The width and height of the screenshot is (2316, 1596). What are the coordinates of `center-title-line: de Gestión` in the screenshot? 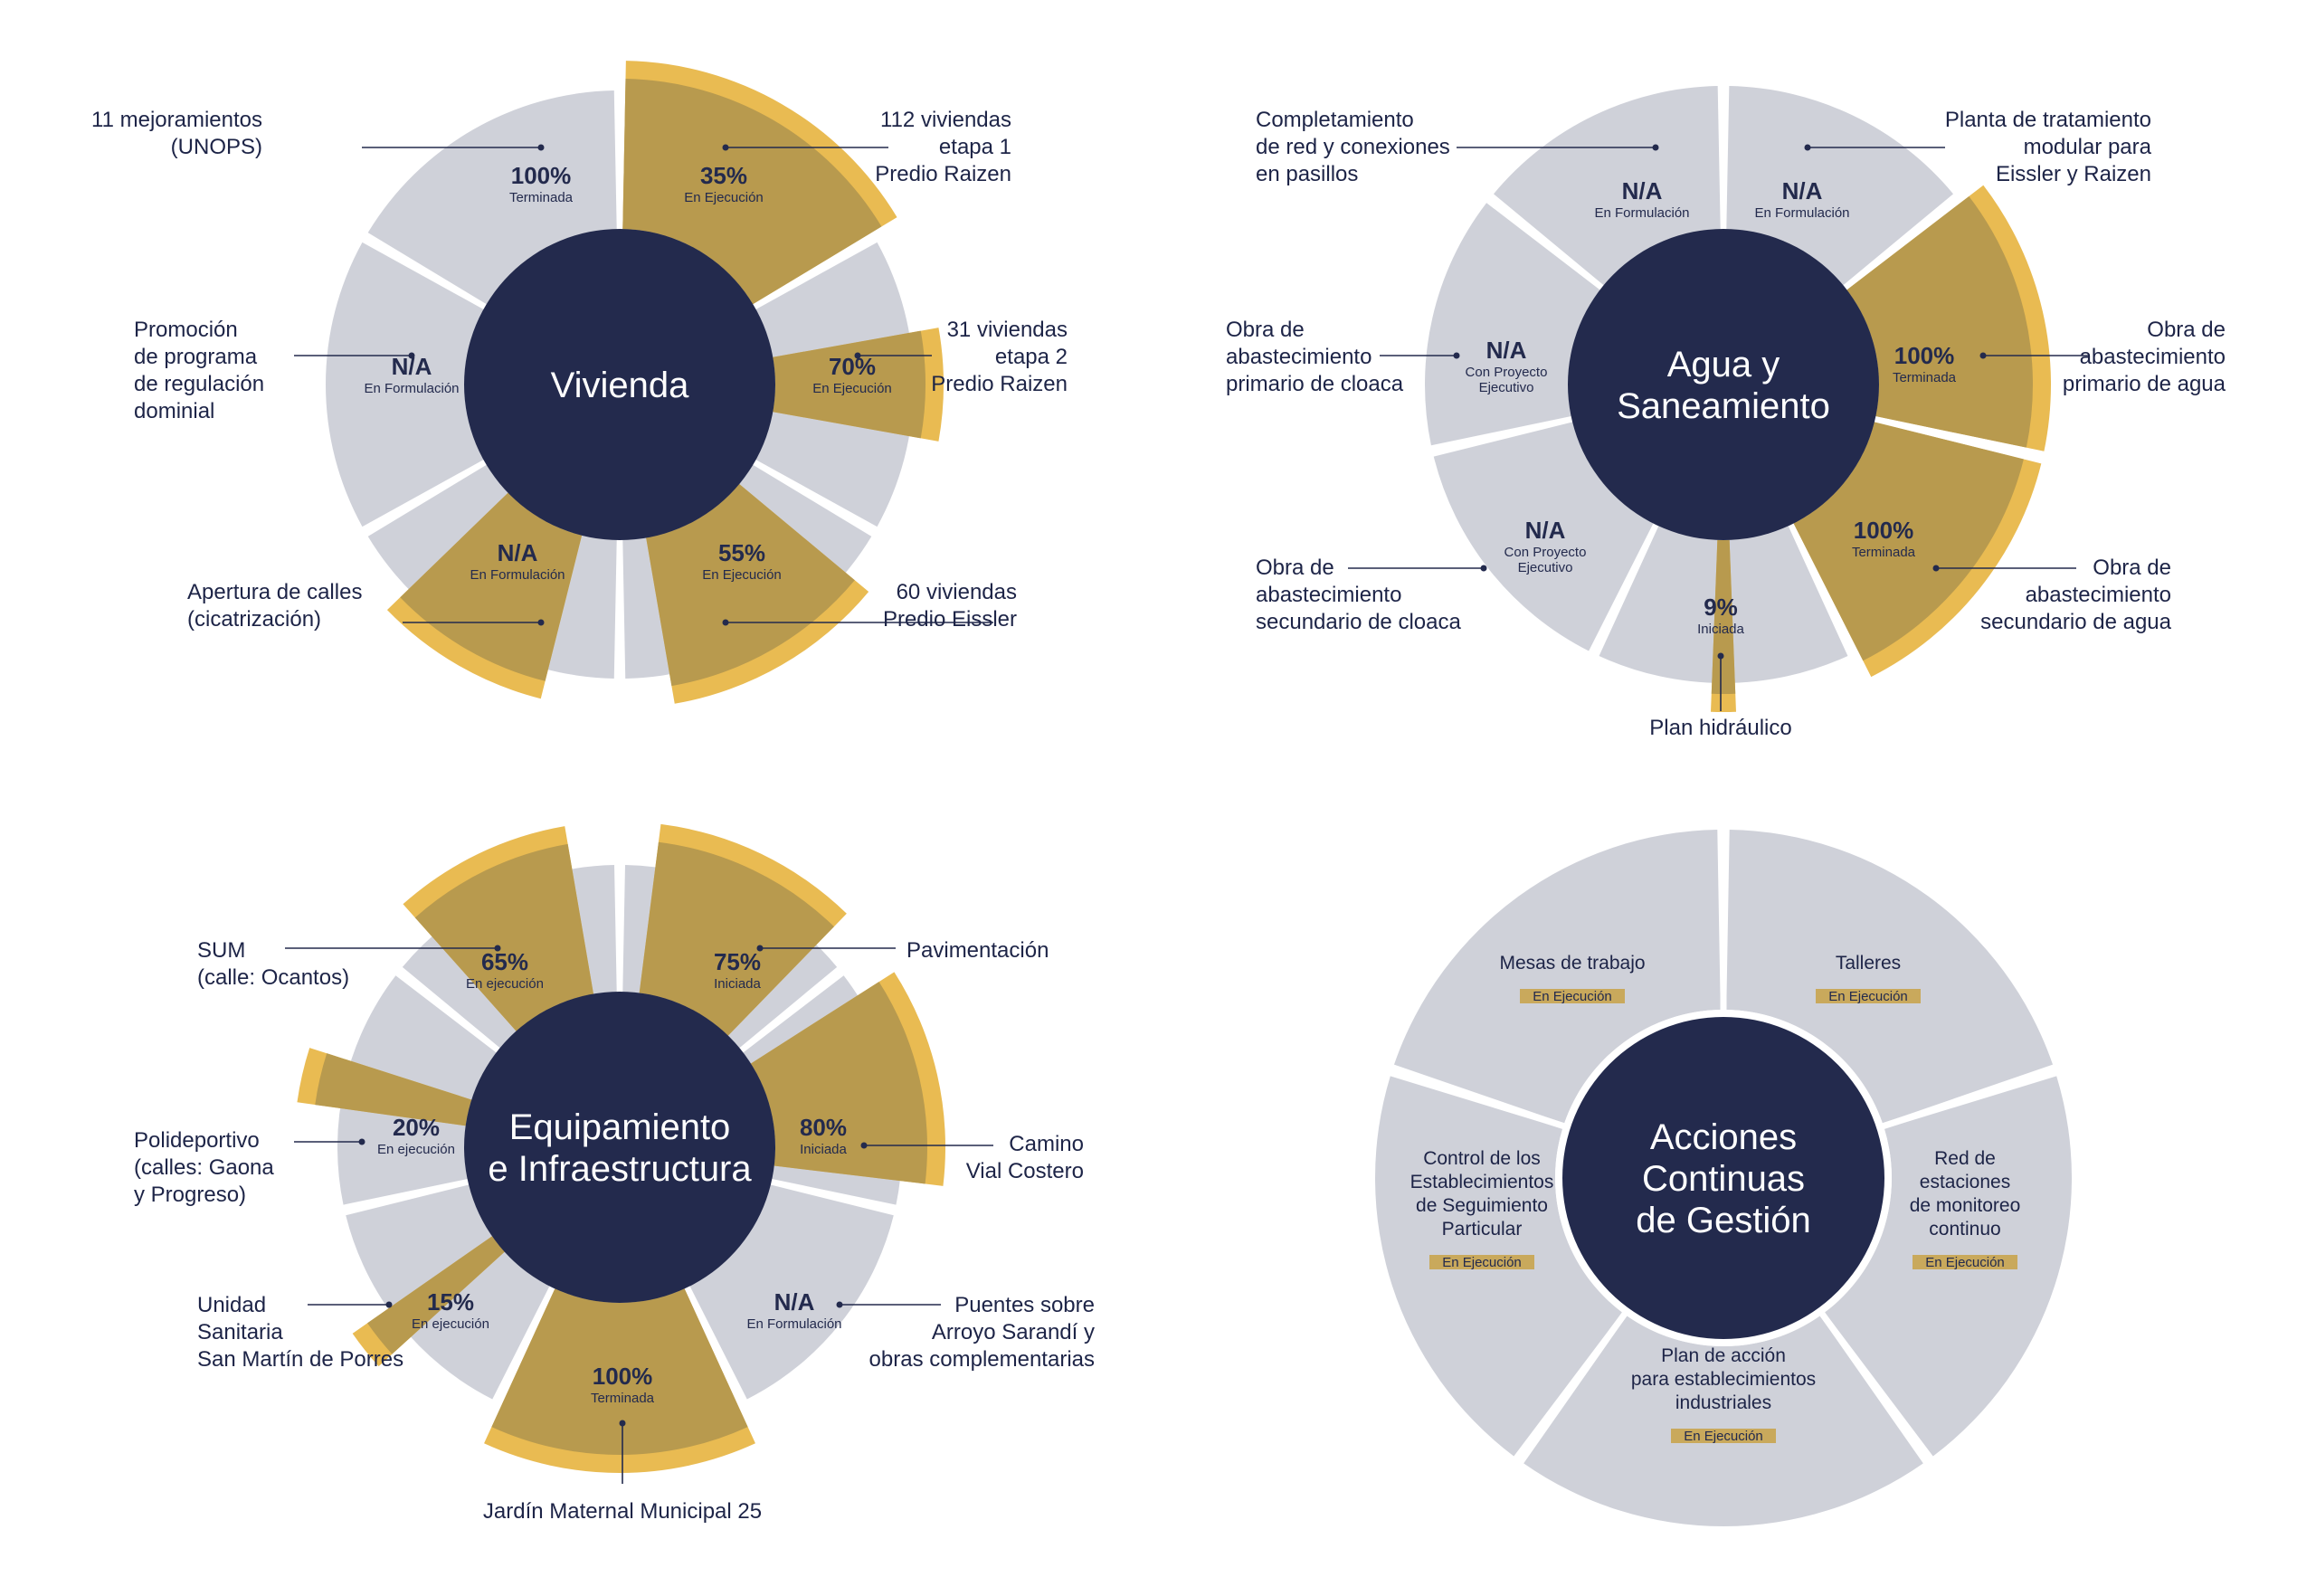 It's located at (1723, 1221).